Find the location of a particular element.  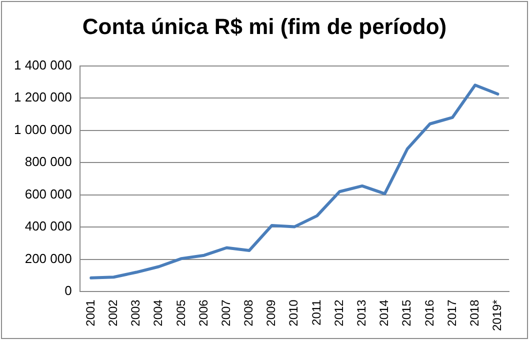

y-tick-label: 1 000 000 is located at coordinates (43, 129).